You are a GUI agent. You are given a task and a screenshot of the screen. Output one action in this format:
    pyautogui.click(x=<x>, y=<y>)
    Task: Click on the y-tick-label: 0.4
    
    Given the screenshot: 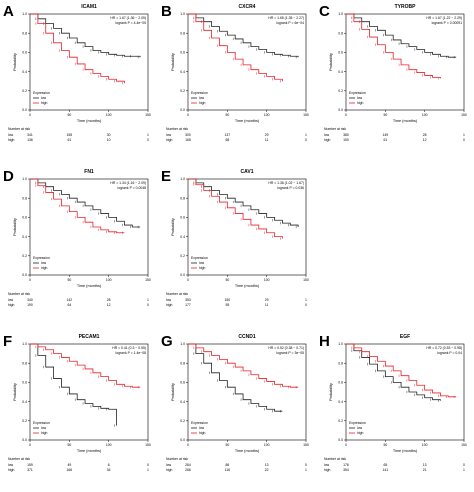 What is the action you would take?
    pyautogui.click(x=182, y=237)
    